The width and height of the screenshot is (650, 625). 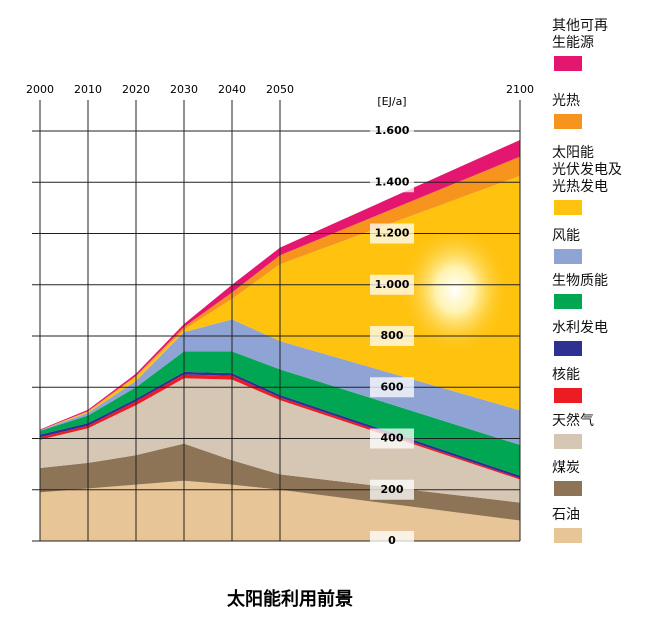 I want to click on legend-label: 天然气, so click(x=573, y=421).